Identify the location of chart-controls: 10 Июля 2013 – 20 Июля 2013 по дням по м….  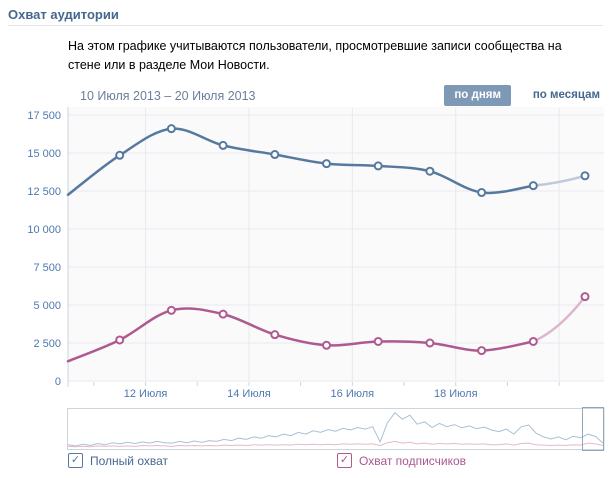
(305, 96).